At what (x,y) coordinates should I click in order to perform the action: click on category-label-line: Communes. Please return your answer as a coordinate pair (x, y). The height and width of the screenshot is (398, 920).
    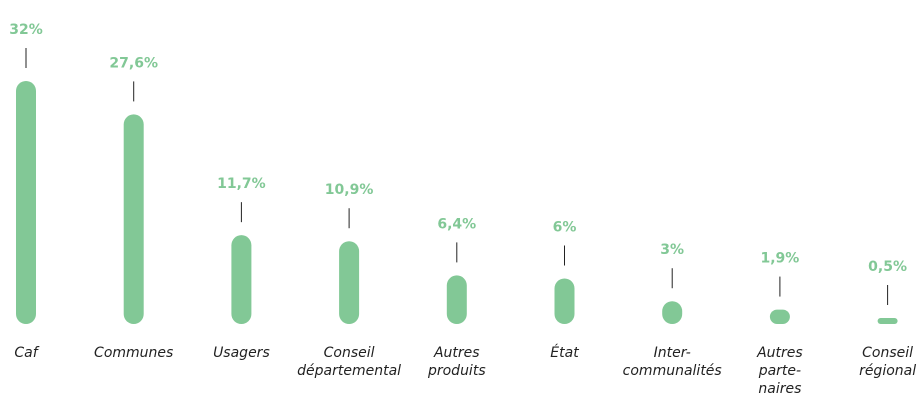
    Looking at the image, I should click on (133, 353).